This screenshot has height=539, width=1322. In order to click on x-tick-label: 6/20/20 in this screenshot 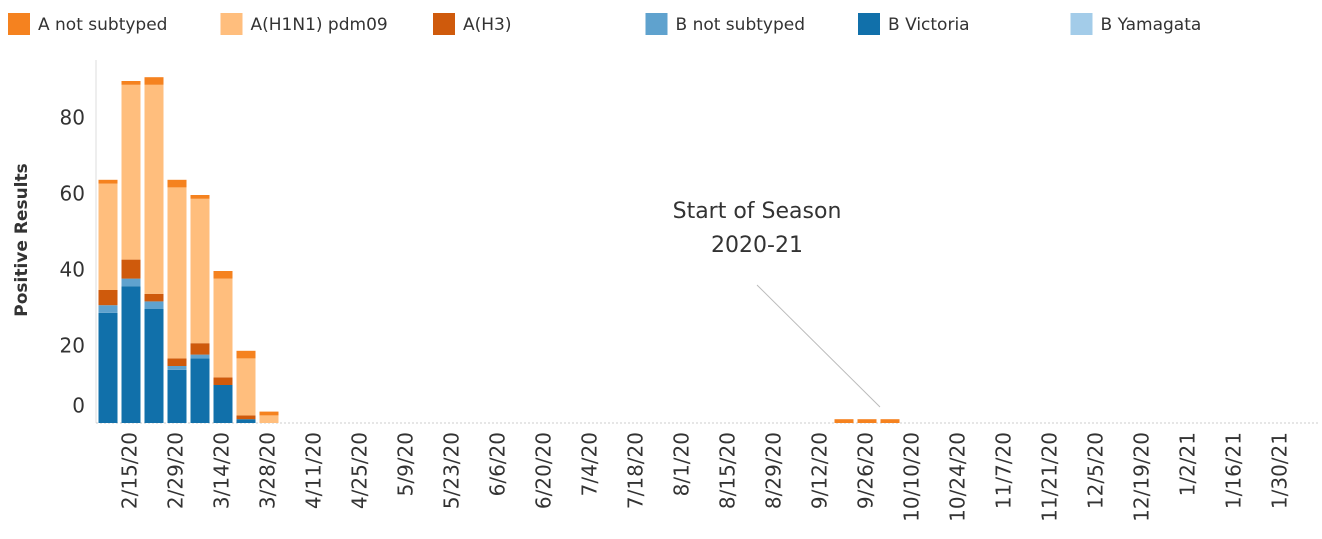, I will do `click(544, 470)`.